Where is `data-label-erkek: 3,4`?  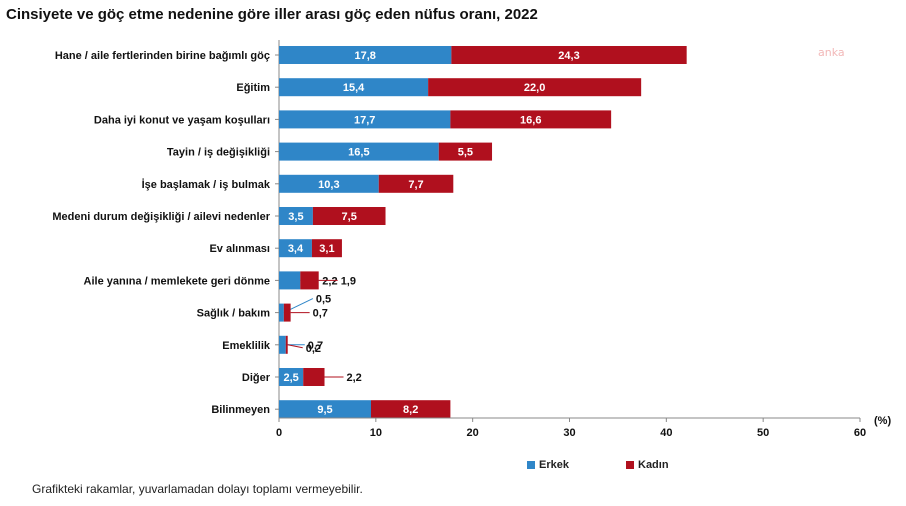 data-label-erkek: 3,4 is located at coordinates (296, 249).